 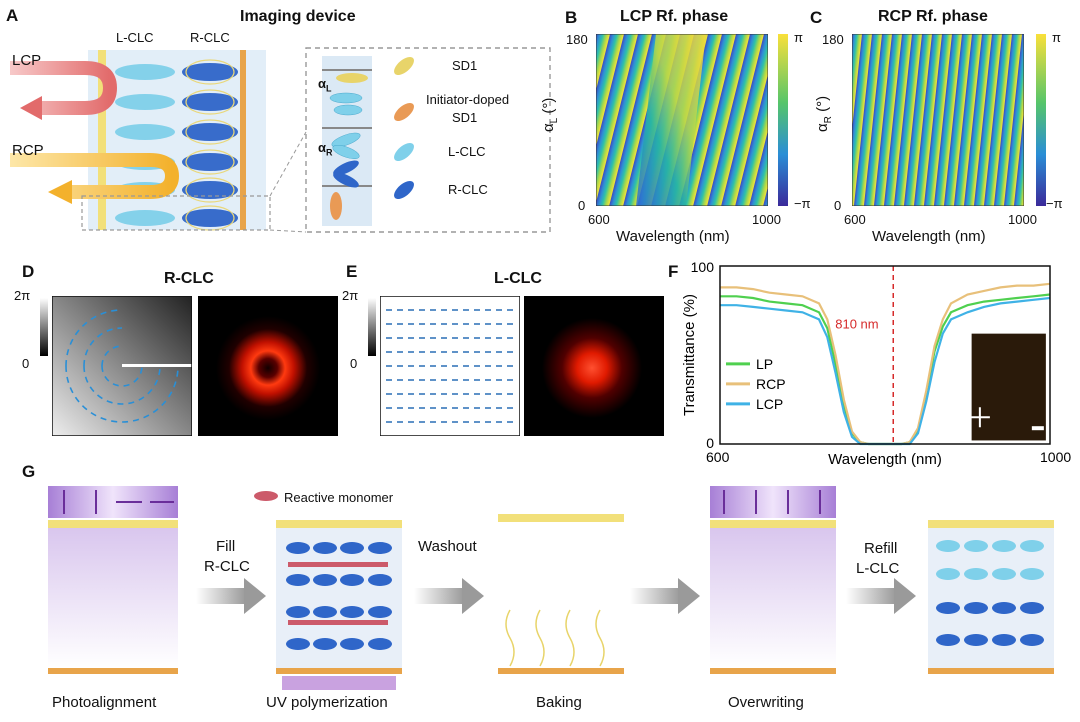 What do you see at coordinates (404, 190) in the screenshot?
I see `rclc-icon` at bounding box center [404, 190].